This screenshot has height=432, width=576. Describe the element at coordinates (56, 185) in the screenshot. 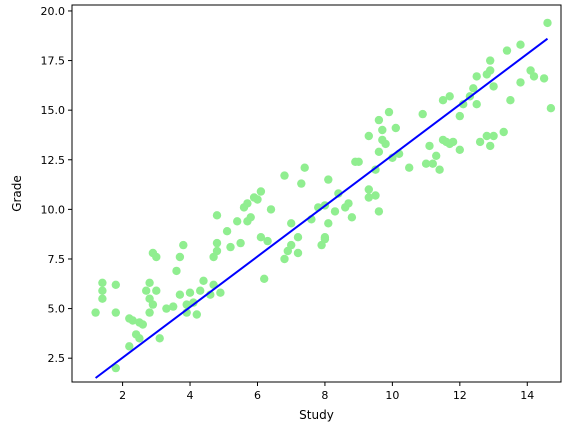

I see `y-axis: 2.5 5.0 7.5 10.0 12.5 15.0 17.5 20.0` at that location.